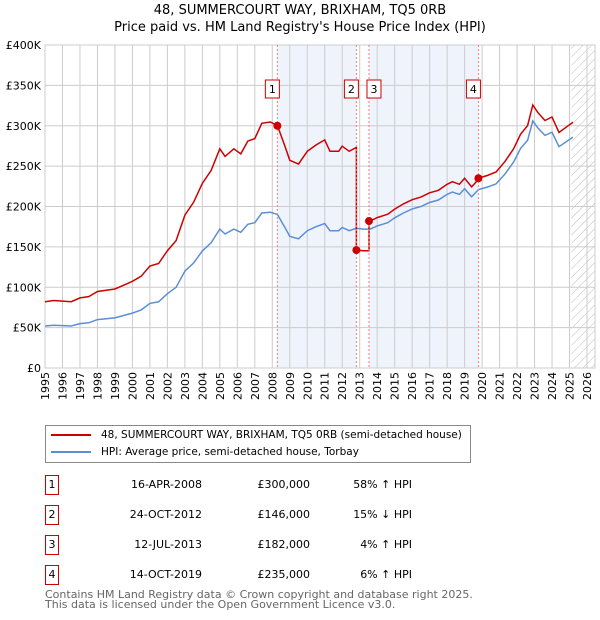 Image resolution: width=600 pixels, height=620 pixels. What do you see at coordinates (24, 85) in the screenshot?
I see `y-tick-label: £350K` at bounding box center [24, 85].